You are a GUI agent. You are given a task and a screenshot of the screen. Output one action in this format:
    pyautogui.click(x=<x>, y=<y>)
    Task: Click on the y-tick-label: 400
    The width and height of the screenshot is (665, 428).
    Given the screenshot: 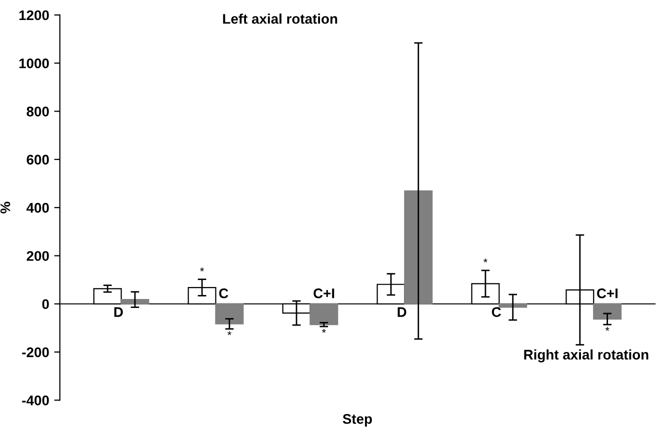 What is the action you would take?
    pyautogui.click(x=37, y=207)
    